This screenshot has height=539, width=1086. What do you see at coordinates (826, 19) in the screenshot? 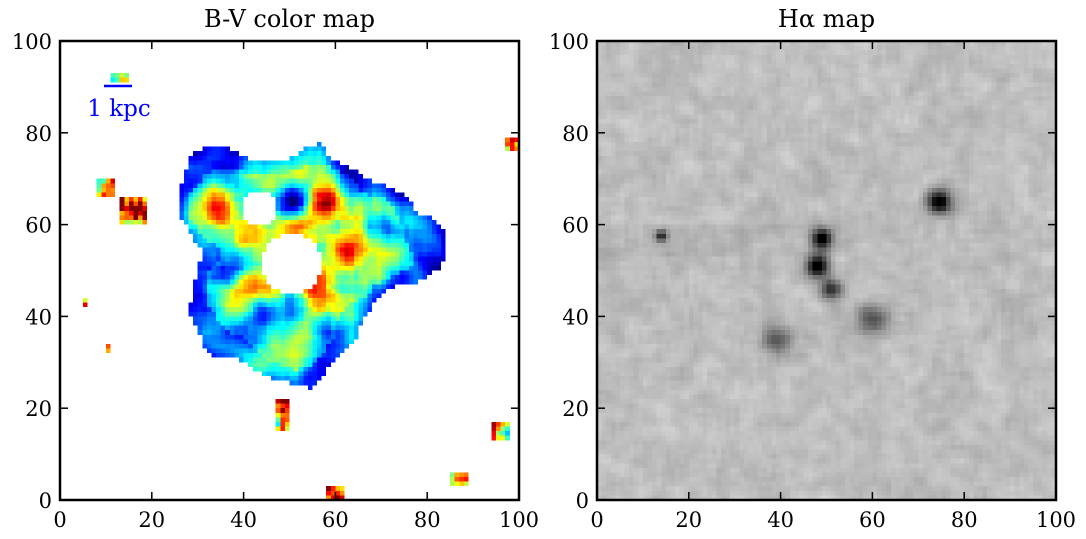
I see `halpha-map-title: Hα map` at bounding box center [826, 19].